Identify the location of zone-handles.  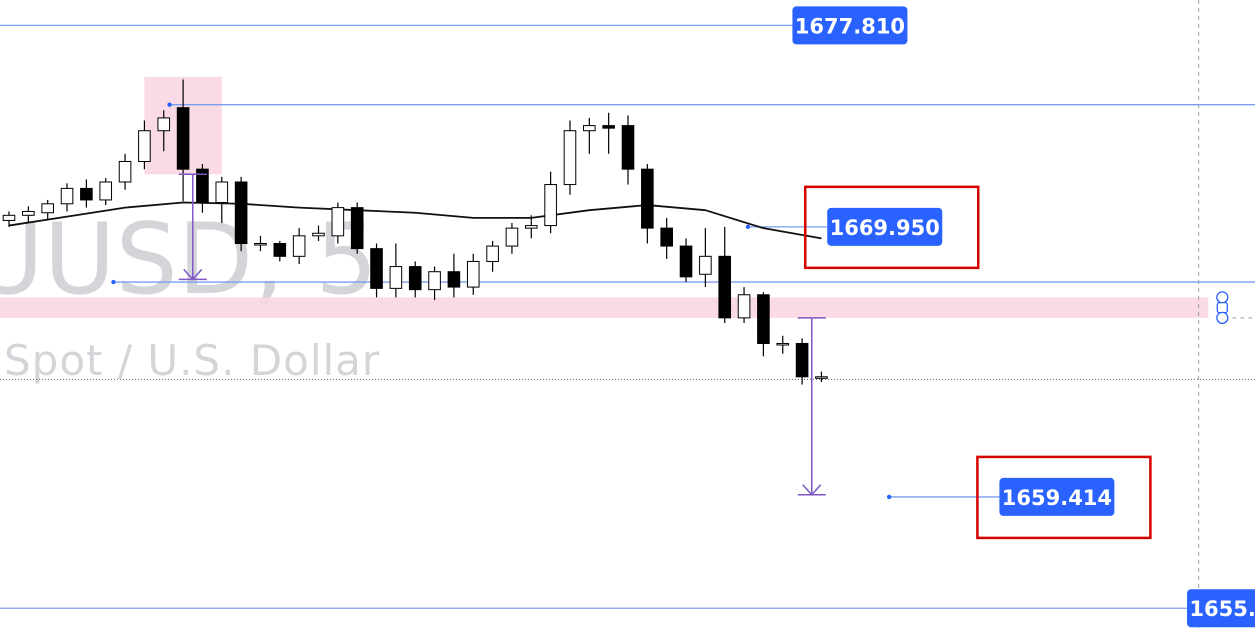
(1222, 307).